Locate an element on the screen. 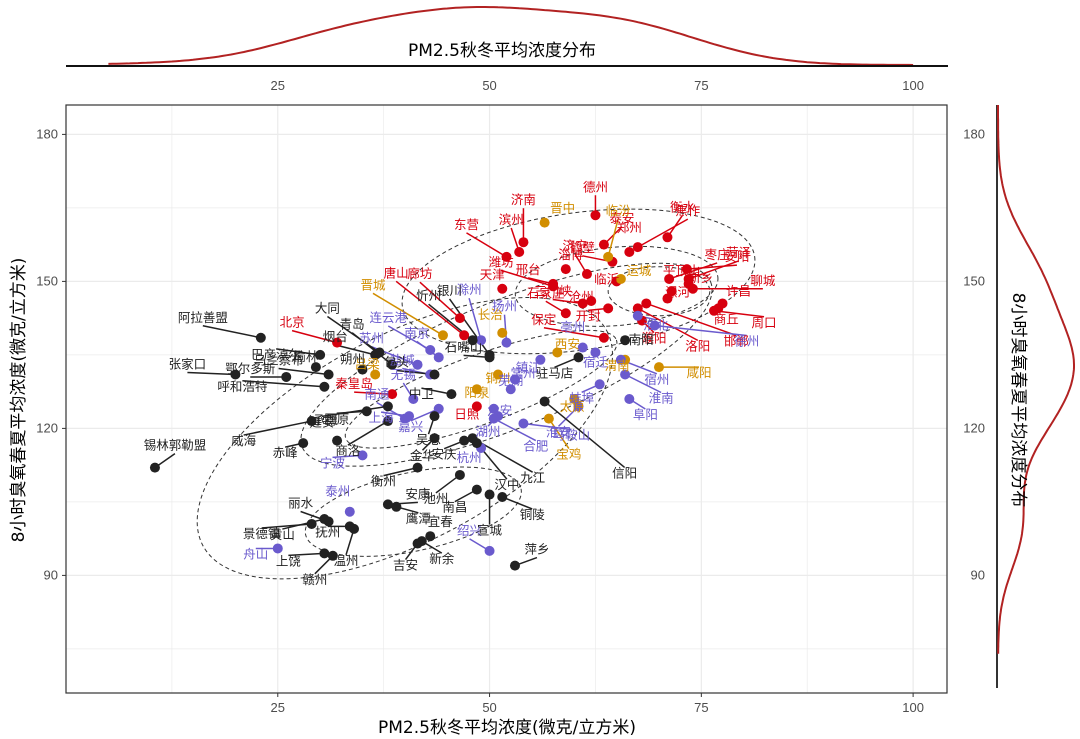  point-label: 咸阳 is located at coordinates (698, 372).